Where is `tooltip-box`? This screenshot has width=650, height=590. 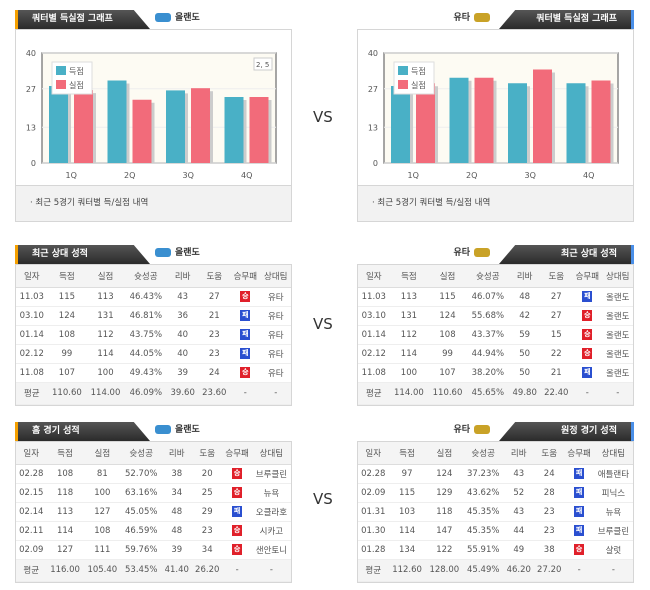
tooltip-box is located at coordinates (263, 64).